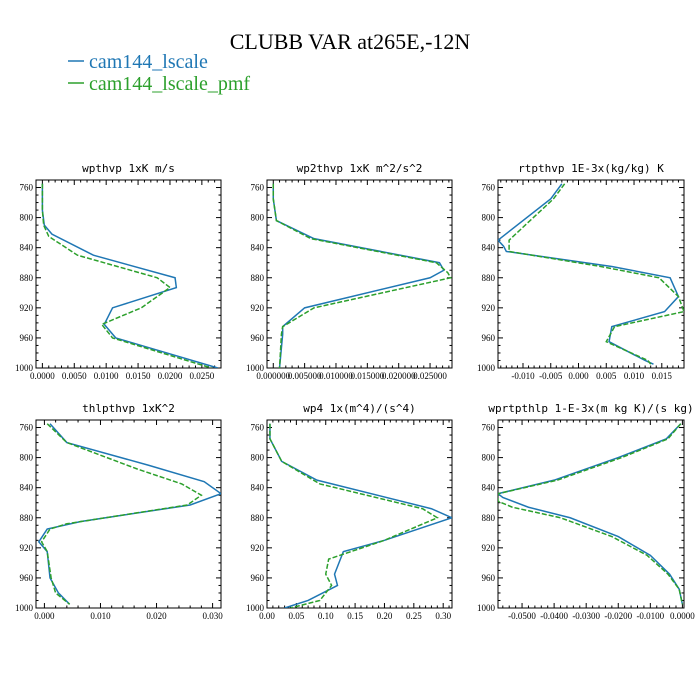 The width and height of the screenshot is (700, 700). Describe the element at coordinates (522, 616) in the screenshot. I see `x-tick-label: -0.0500` at that location.